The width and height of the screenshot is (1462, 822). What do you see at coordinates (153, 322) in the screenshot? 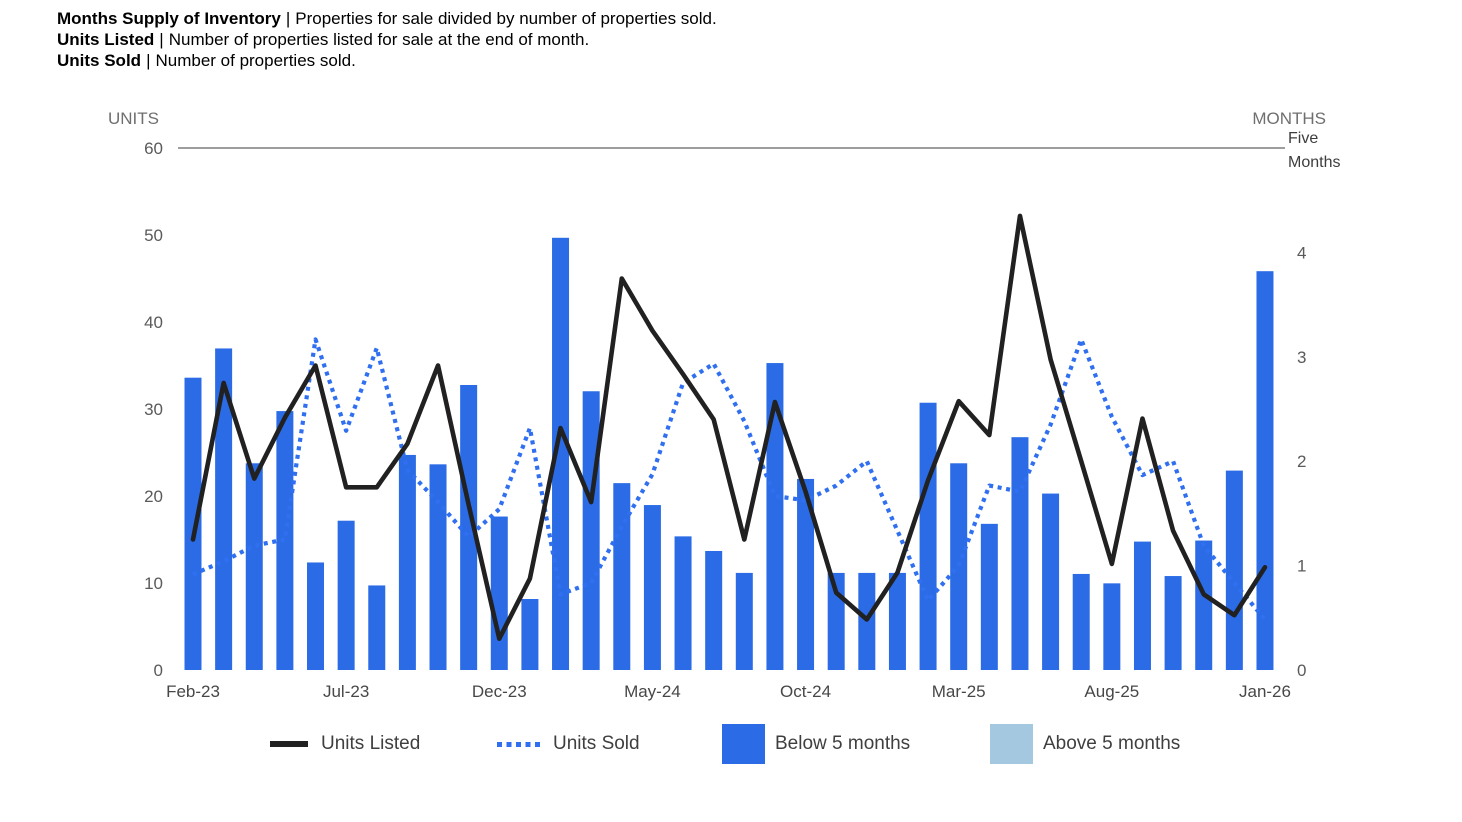
I see `left-axis-tick-40: 40` at bounding box center [153, 322].